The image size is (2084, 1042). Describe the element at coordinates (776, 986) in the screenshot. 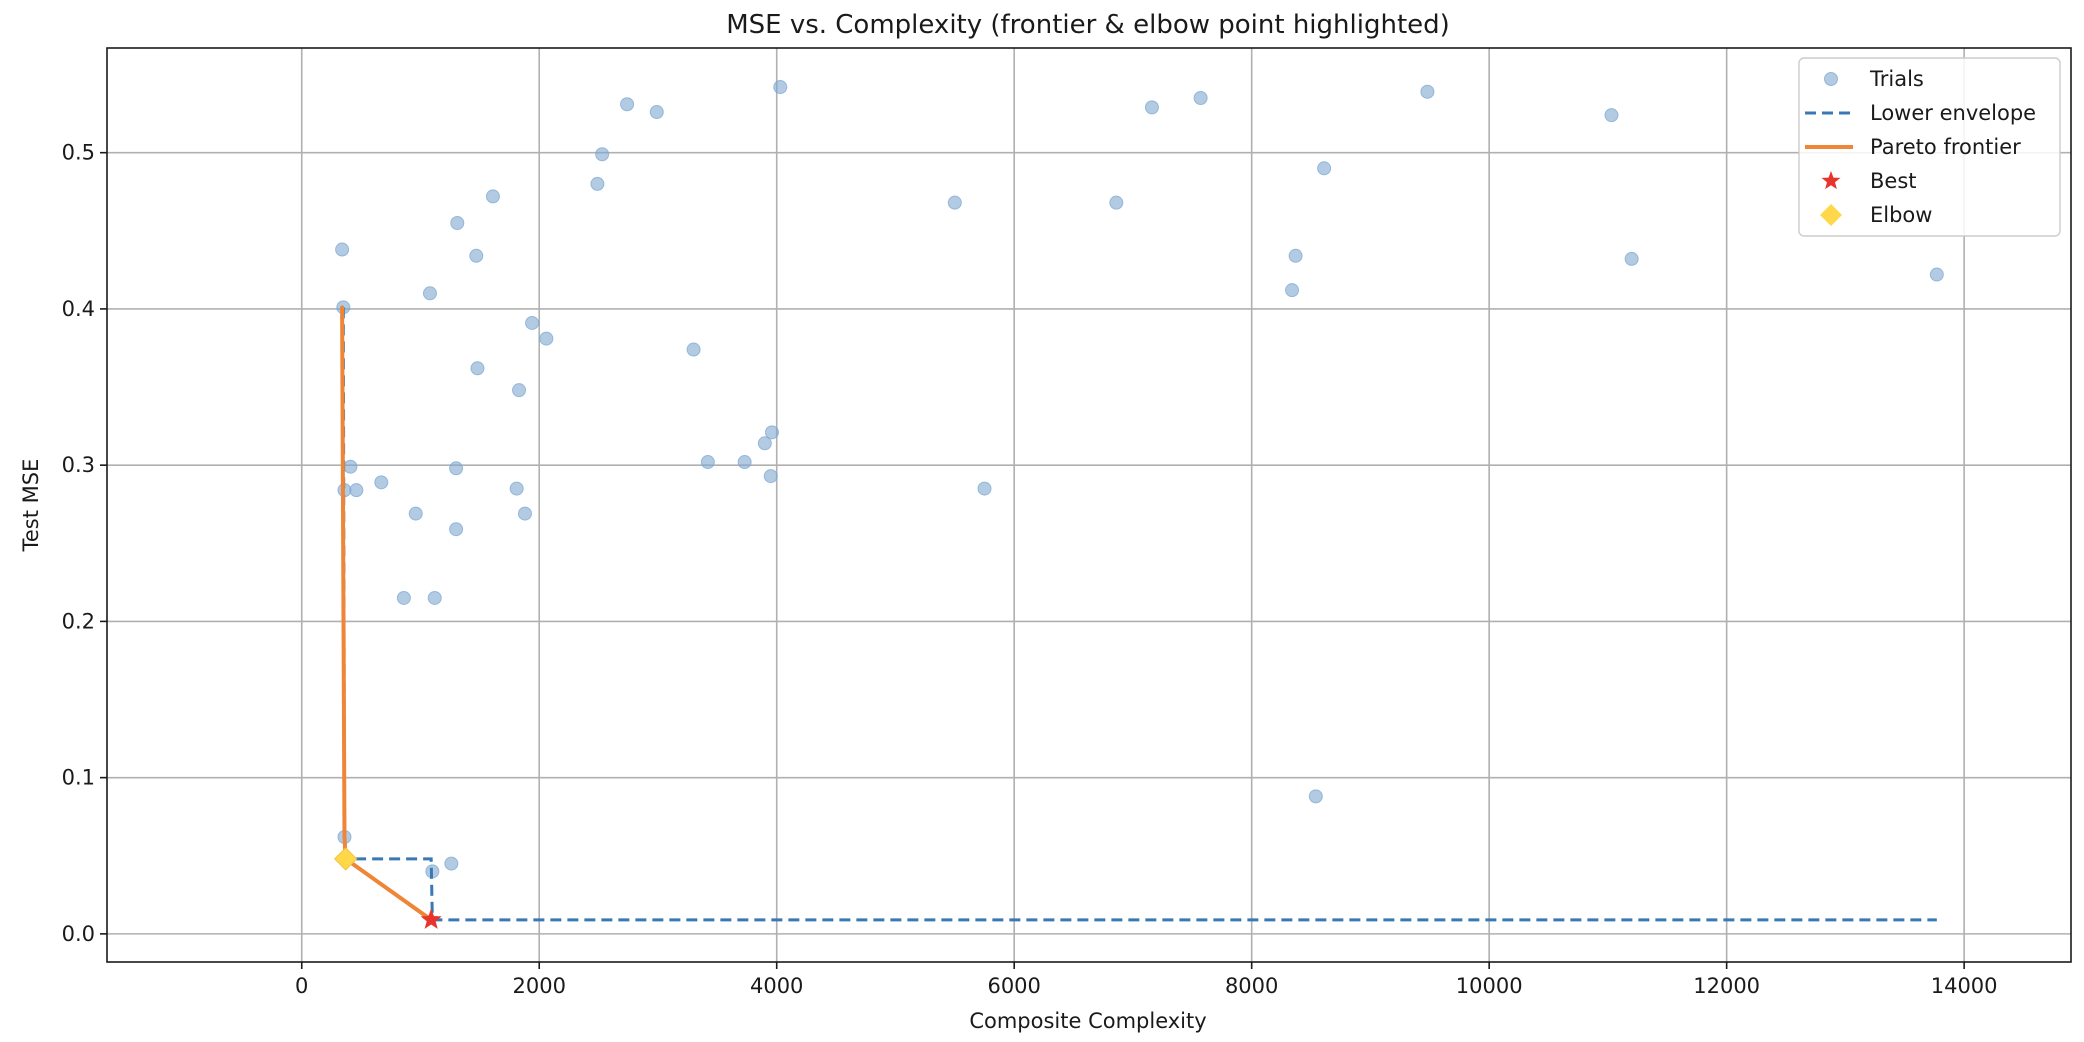

I see `x-tick-label: 4000` at that location.